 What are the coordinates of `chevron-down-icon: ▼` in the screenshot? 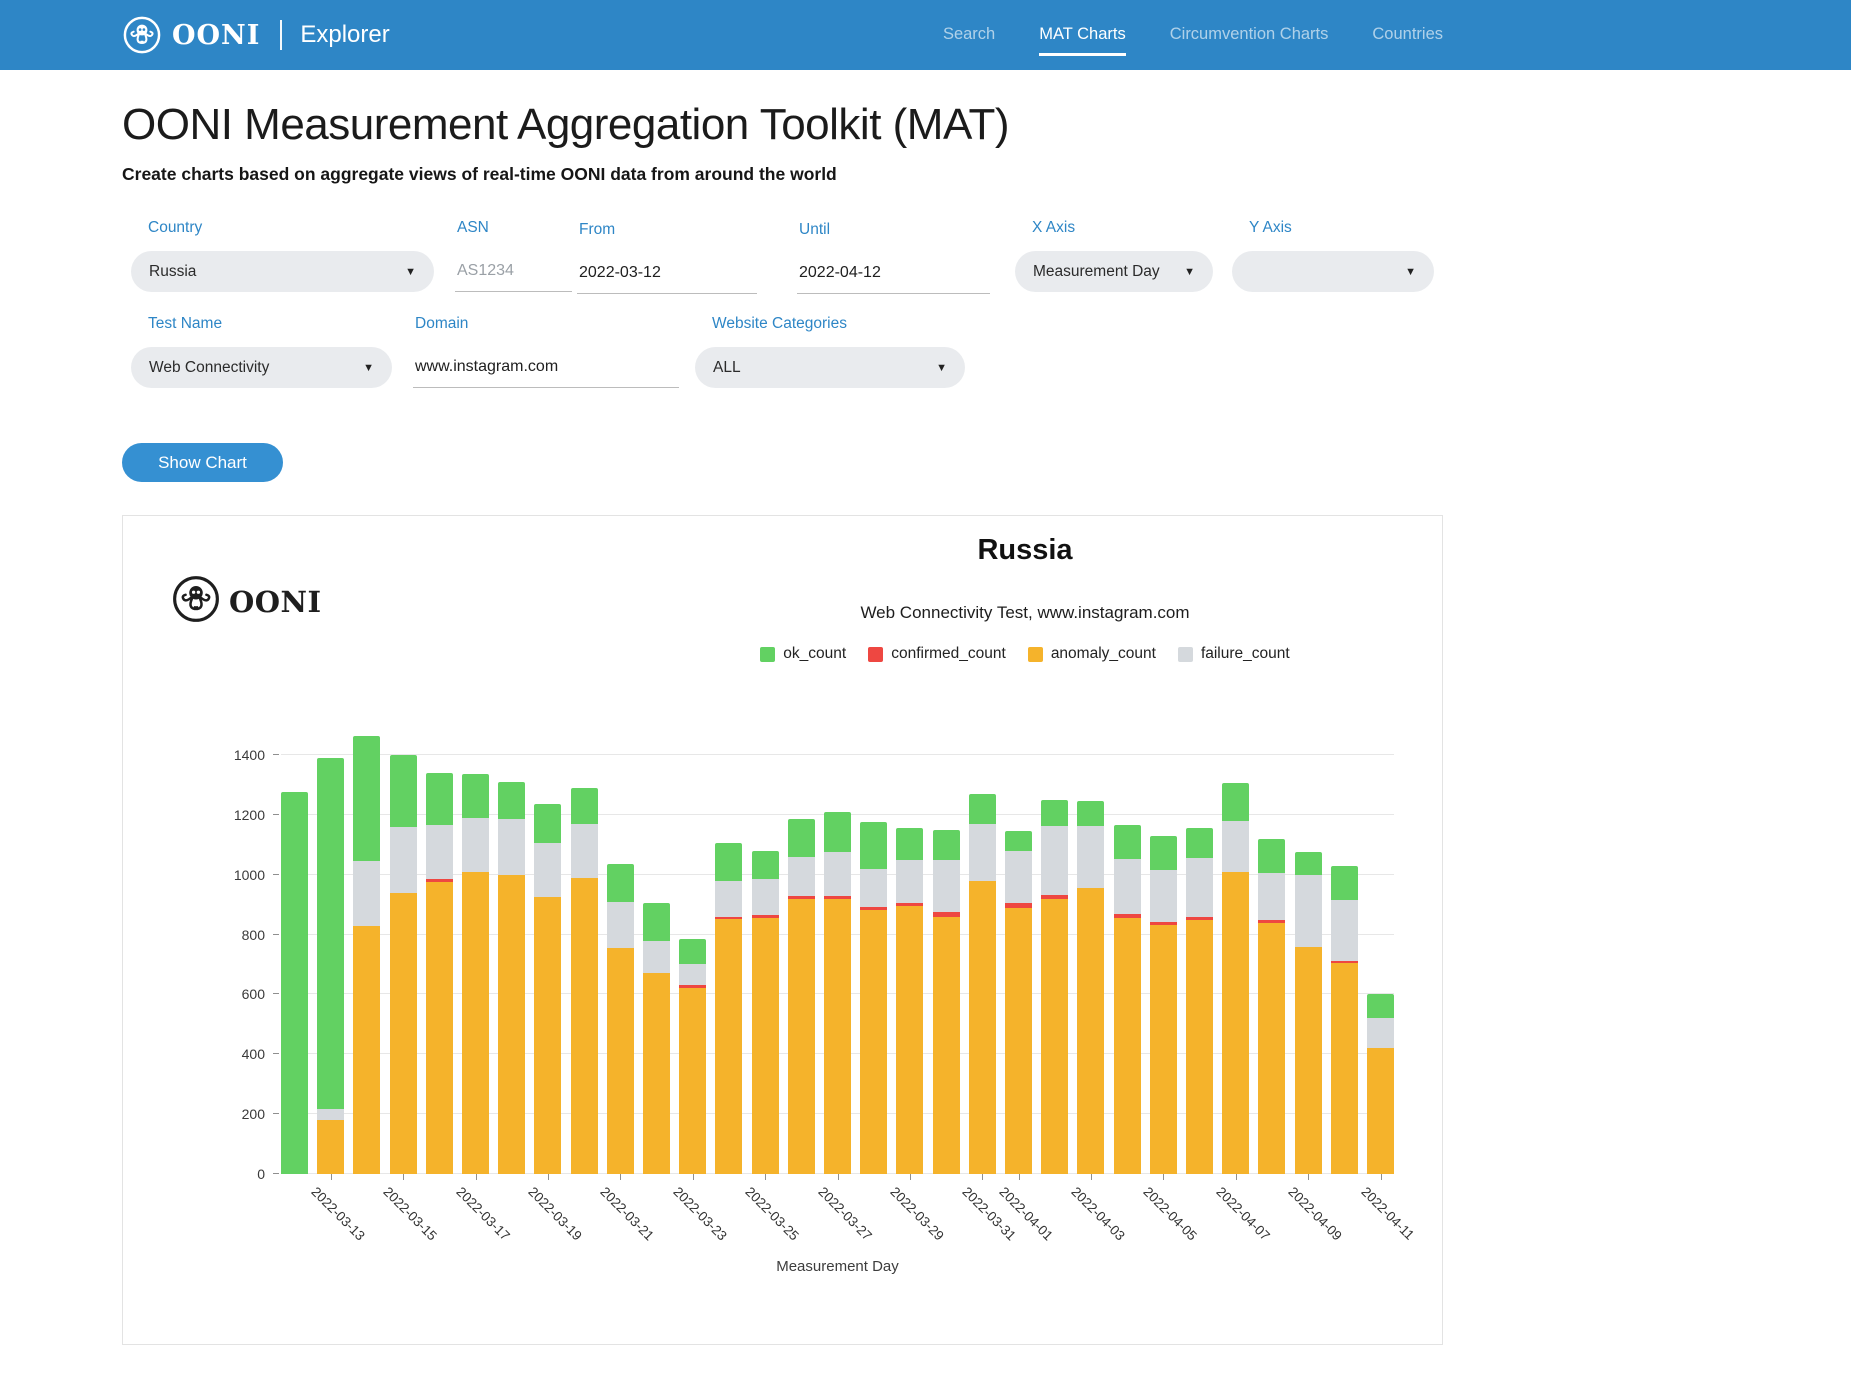 It's located at (1189, 271).